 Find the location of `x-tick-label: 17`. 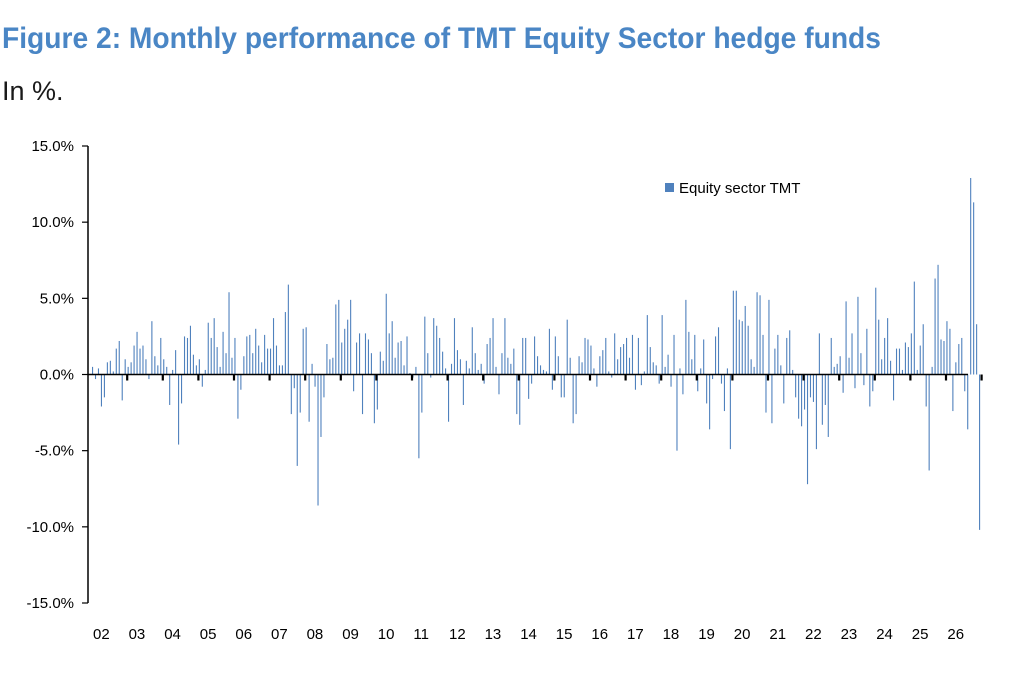

x-tick-label: 17 is located at coordinates (635, 634).